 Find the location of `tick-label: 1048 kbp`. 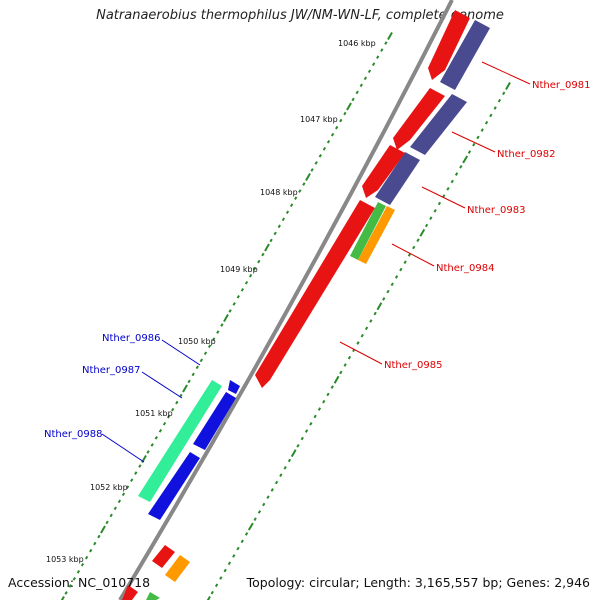

tick-label: 1048 kbp is located at coordinates (279, 192).